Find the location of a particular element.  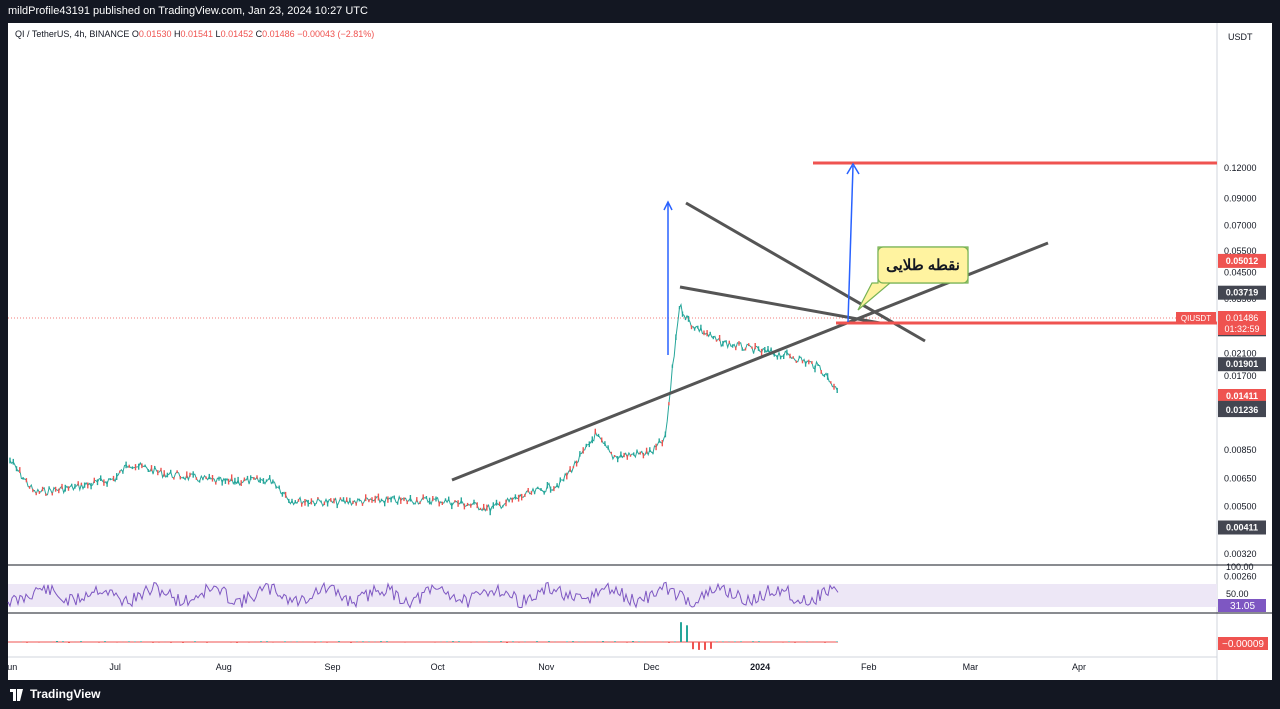

wedge-lower-line is located at coordinates (780, 305).